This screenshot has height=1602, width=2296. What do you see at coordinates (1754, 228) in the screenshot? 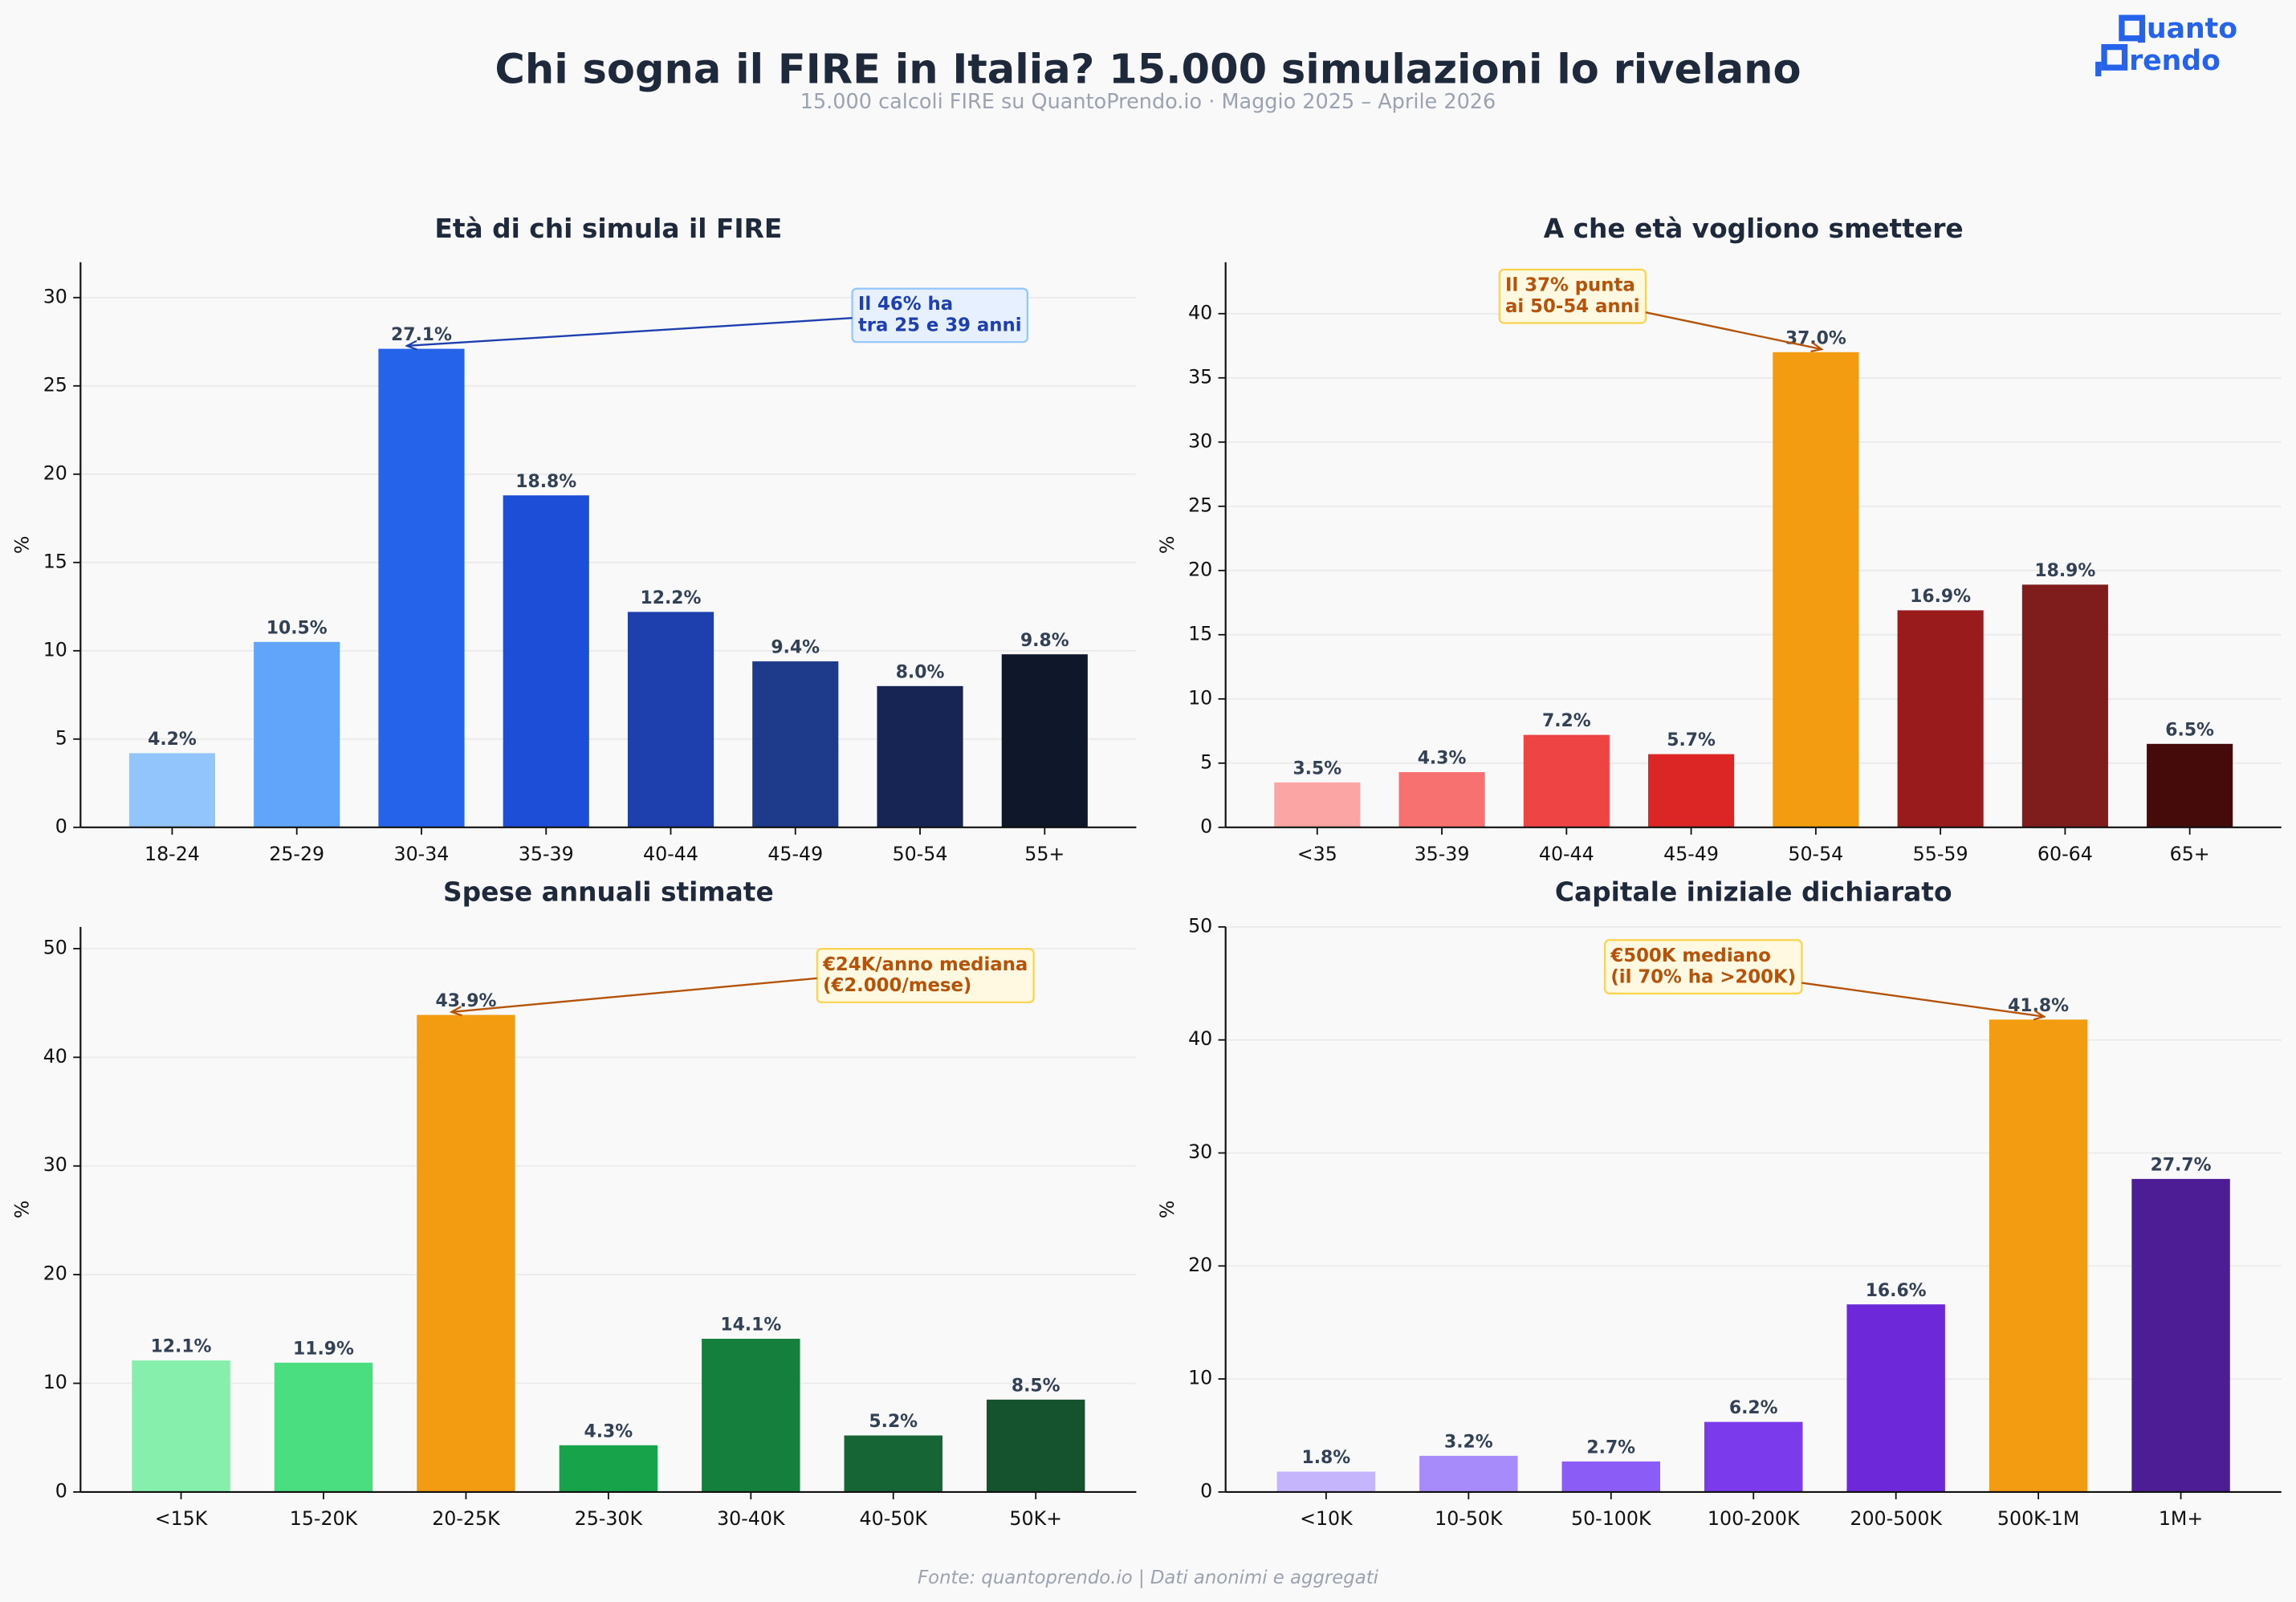
I see `chart-title: A che età vogliono smettere` at bounding box center [1754, 228].